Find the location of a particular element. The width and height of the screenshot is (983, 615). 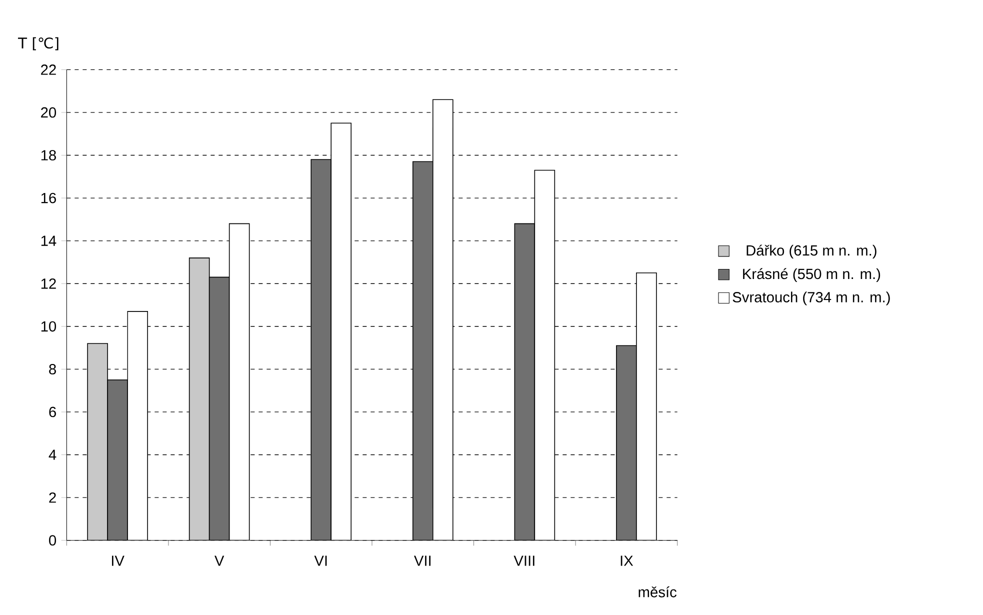

x-tick-label: VII is located at coordinates (422, 561).